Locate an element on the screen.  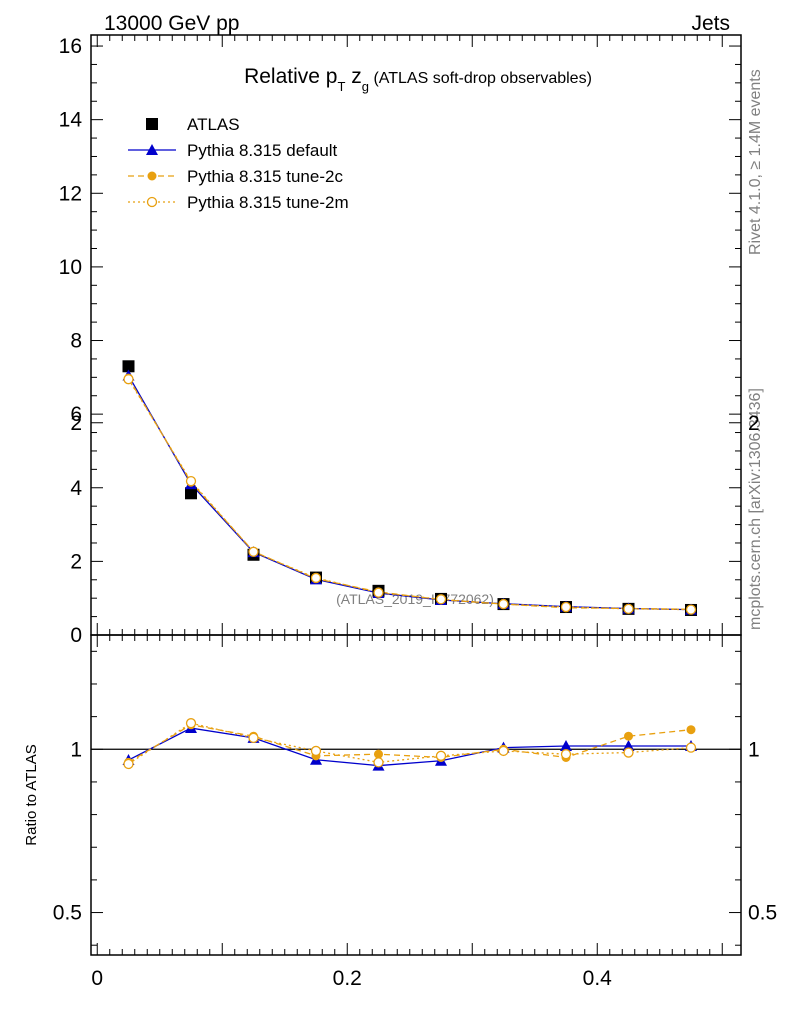
ratio-tick-label-right: 1 is located at coordinates (754, 749).